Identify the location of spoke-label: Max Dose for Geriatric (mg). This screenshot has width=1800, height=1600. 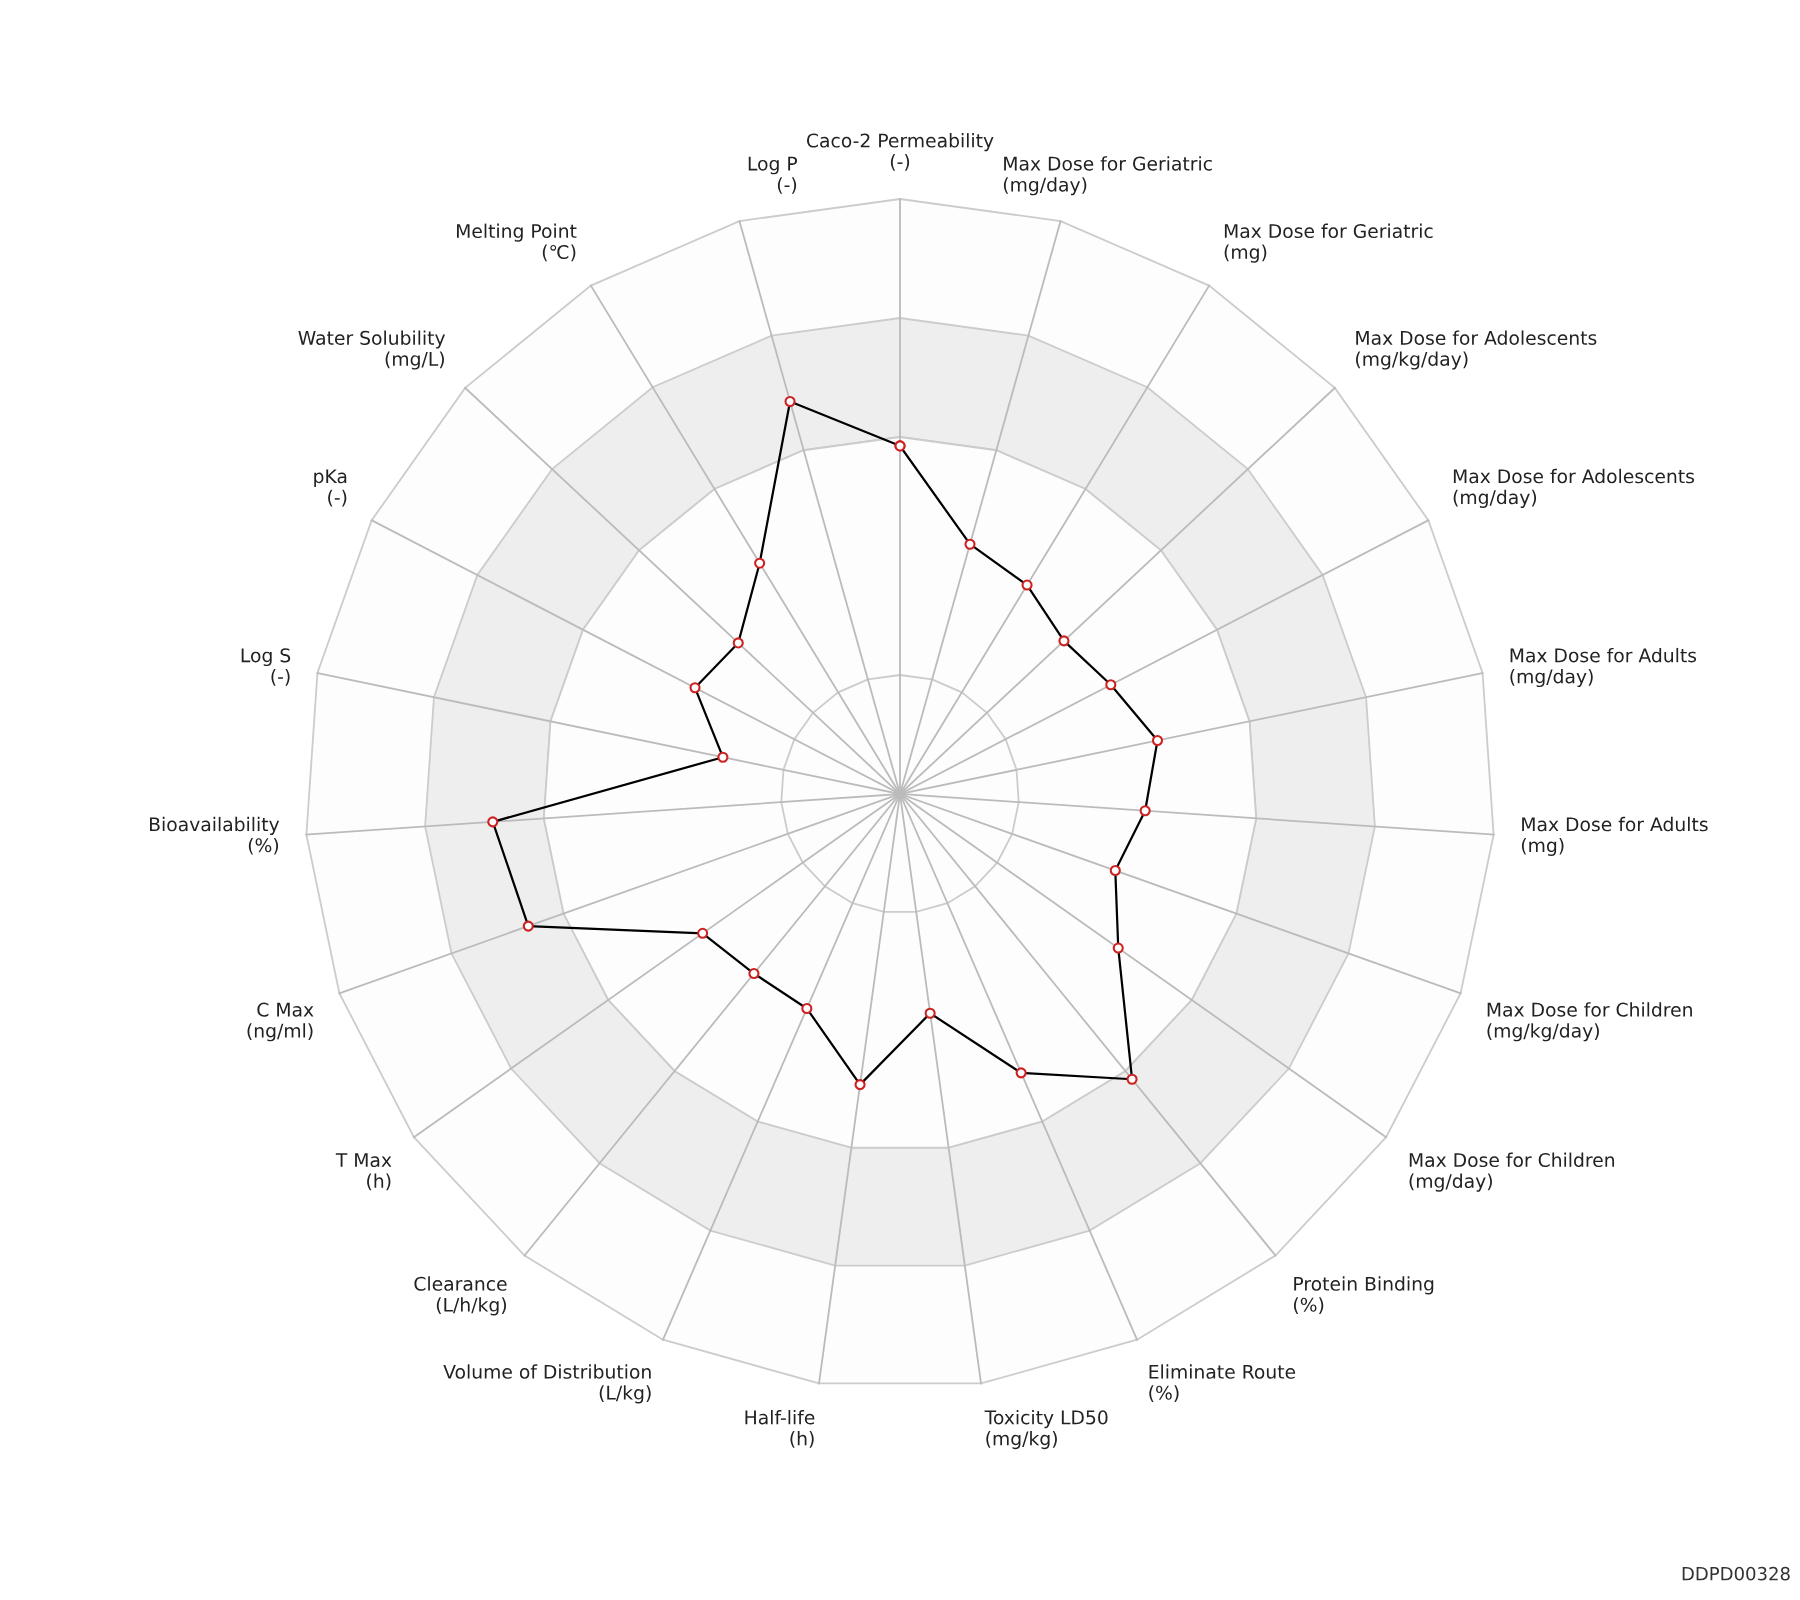
(1328, 243).